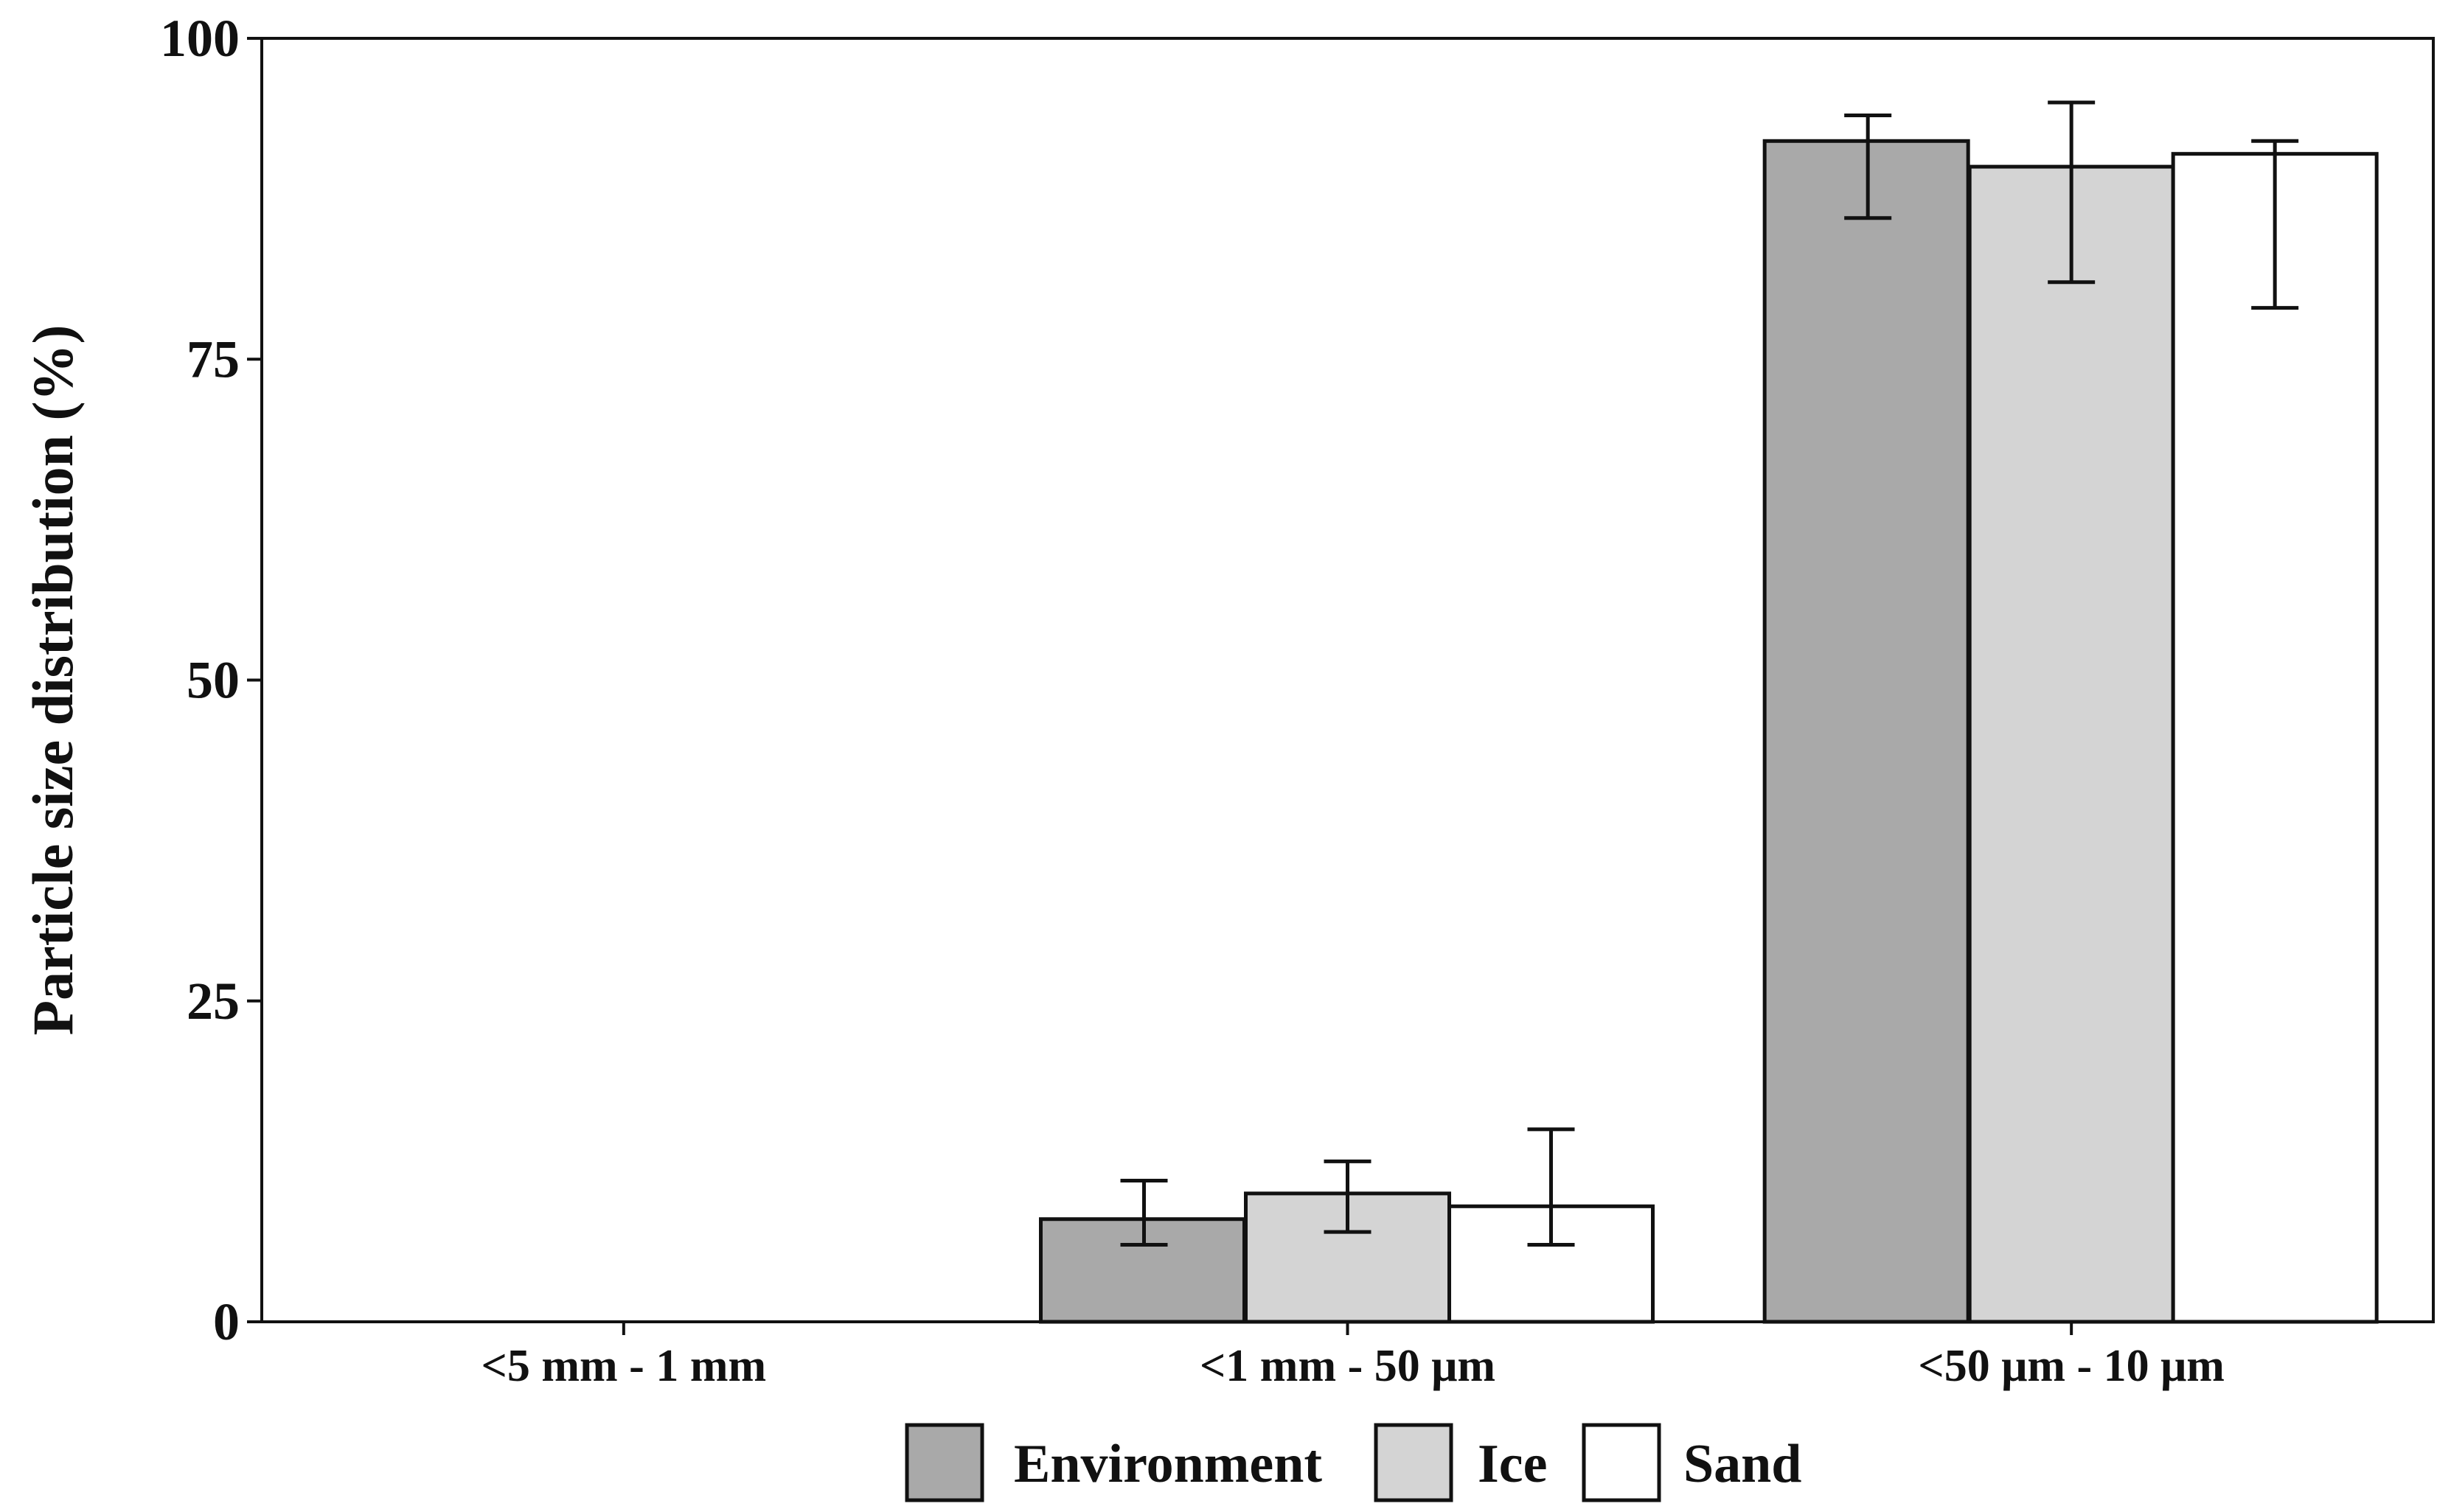 The width and height of the screenshot is (2451, 1512). What do you see at coordinates (1348, 1366) in the screenshot?
I see `x-tick-label: <1 mm - 50 μm` at bounding box center [1348, 1366].